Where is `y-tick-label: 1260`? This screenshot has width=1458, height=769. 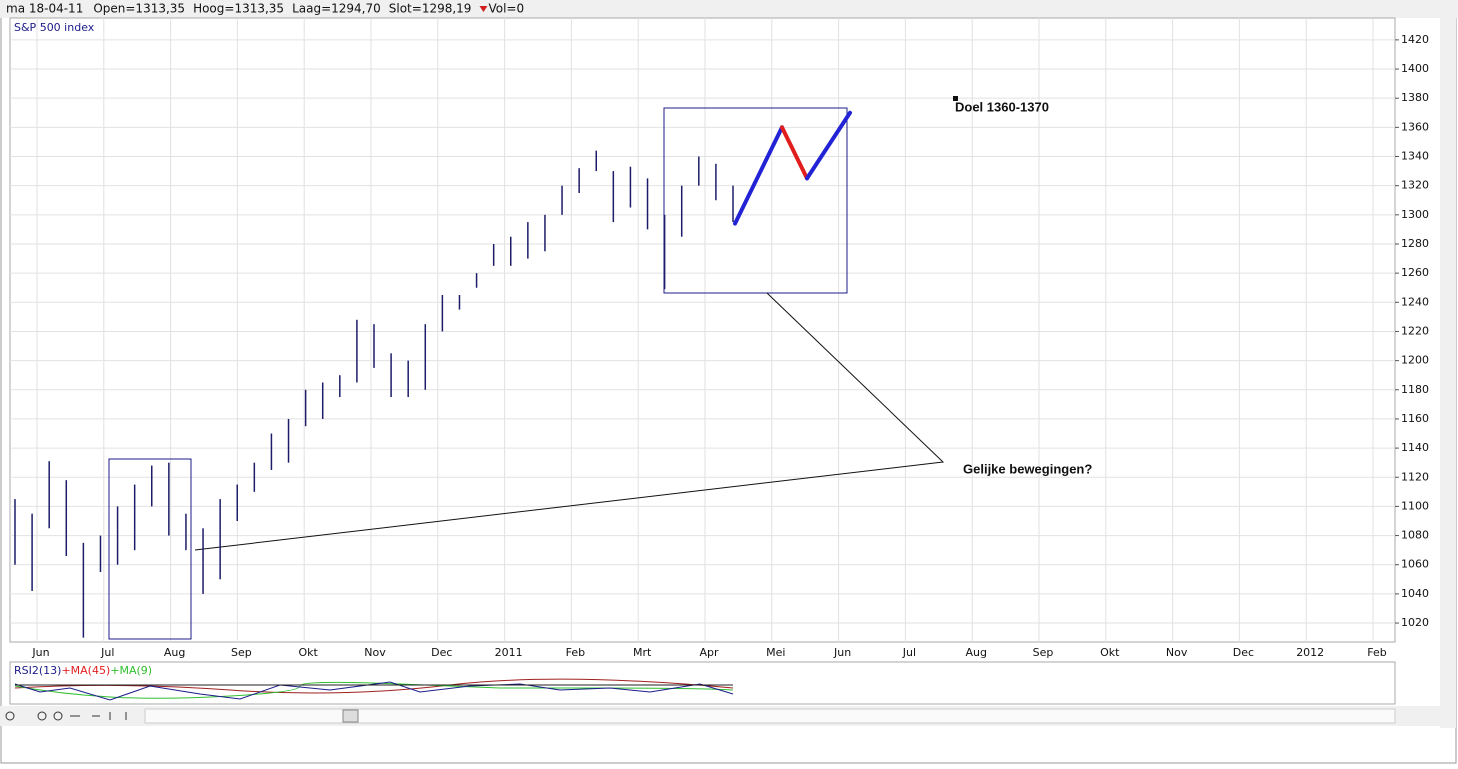
y-tick-label: 1260 is located at coordinates (1415, 272).